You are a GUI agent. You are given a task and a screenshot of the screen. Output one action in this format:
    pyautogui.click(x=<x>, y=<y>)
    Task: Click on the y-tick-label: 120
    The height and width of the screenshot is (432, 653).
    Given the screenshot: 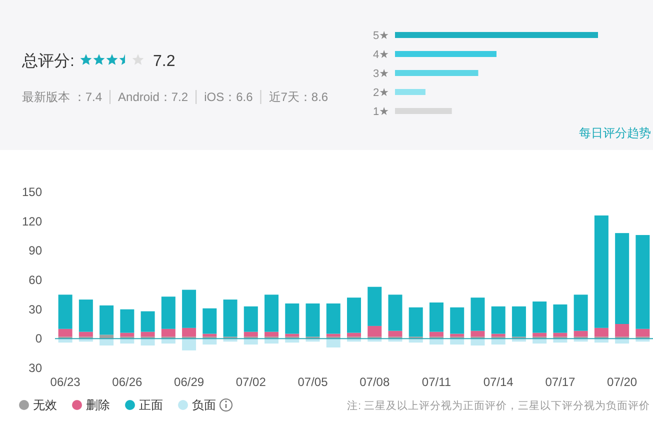 What is the action you would take?
    pyautogui.click(x=32, y=221)
    